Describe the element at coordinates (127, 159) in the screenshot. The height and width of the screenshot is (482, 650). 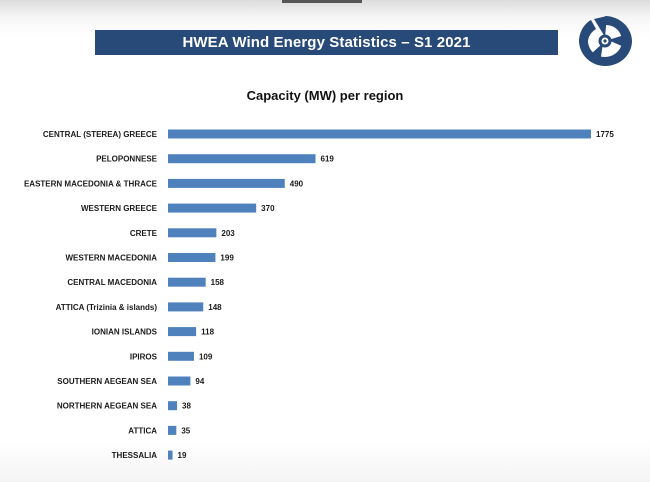
I see `category-label: PELOPONNESE` at that location.